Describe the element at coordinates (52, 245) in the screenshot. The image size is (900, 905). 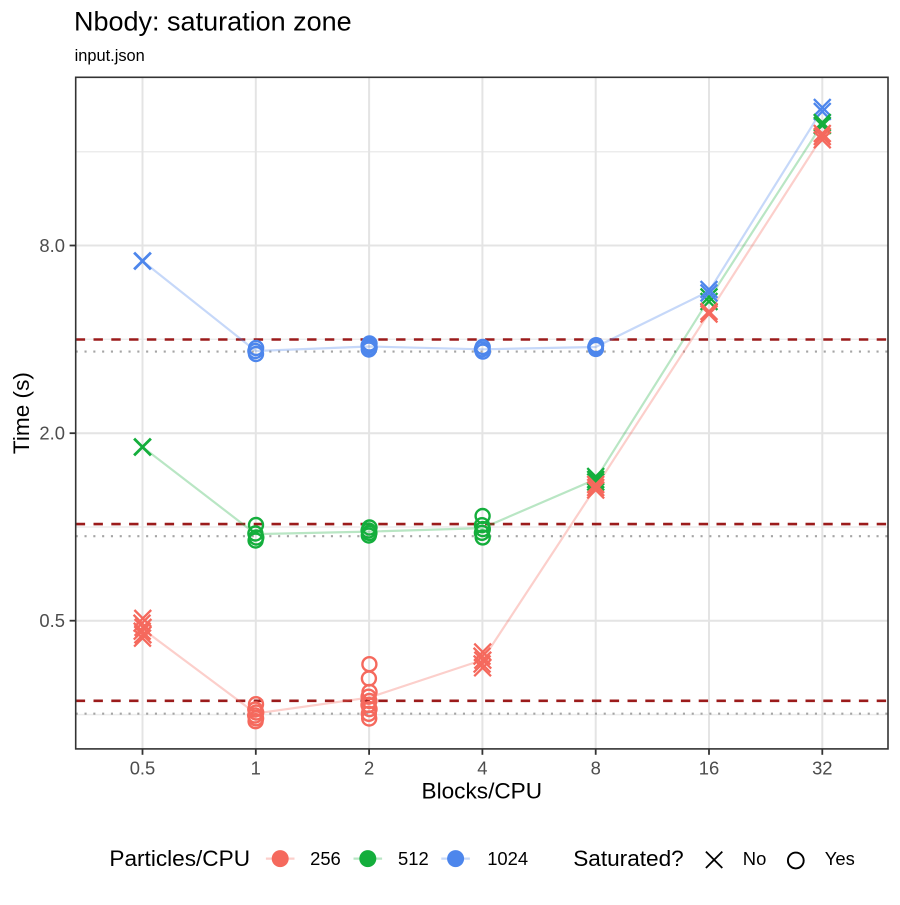
I see `svg-text: 8.0` at that location.